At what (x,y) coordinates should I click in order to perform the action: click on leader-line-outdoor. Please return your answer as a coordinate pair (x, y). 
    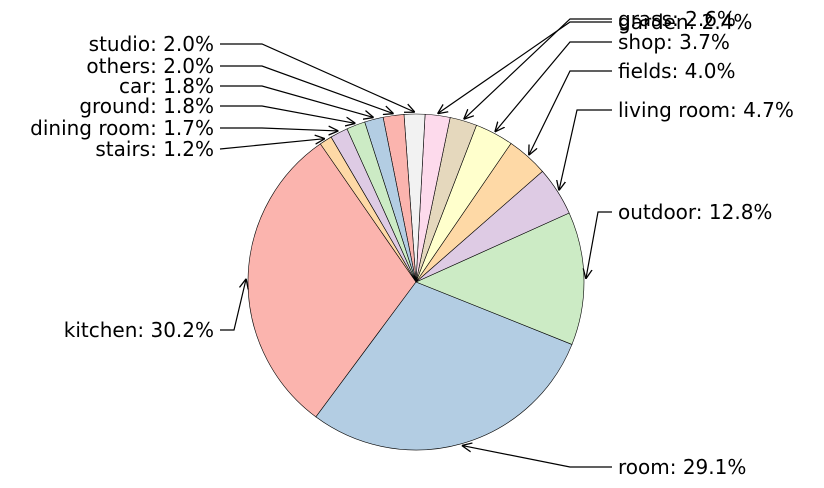
    Looking at the image, I should click on (599, 244).